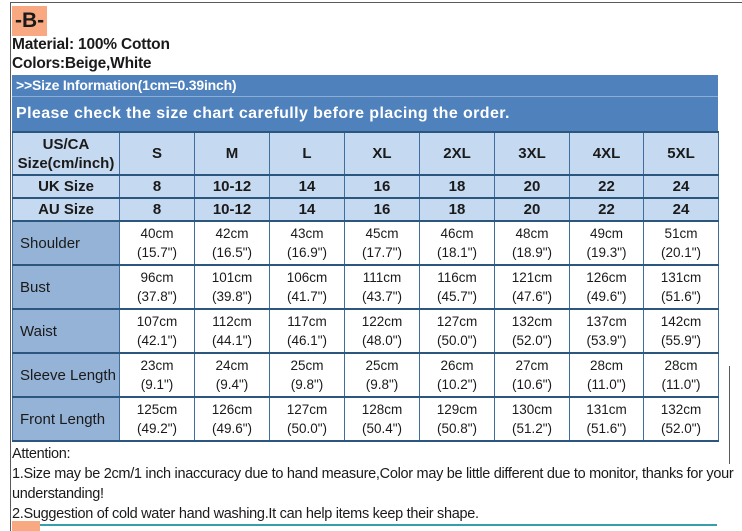 The width and height of the screenshot is (742, 531). What do you see at coordinates (66, 331) in the screenshot?
I see `measurement-label: Waist` at bounding box center [66, 331].